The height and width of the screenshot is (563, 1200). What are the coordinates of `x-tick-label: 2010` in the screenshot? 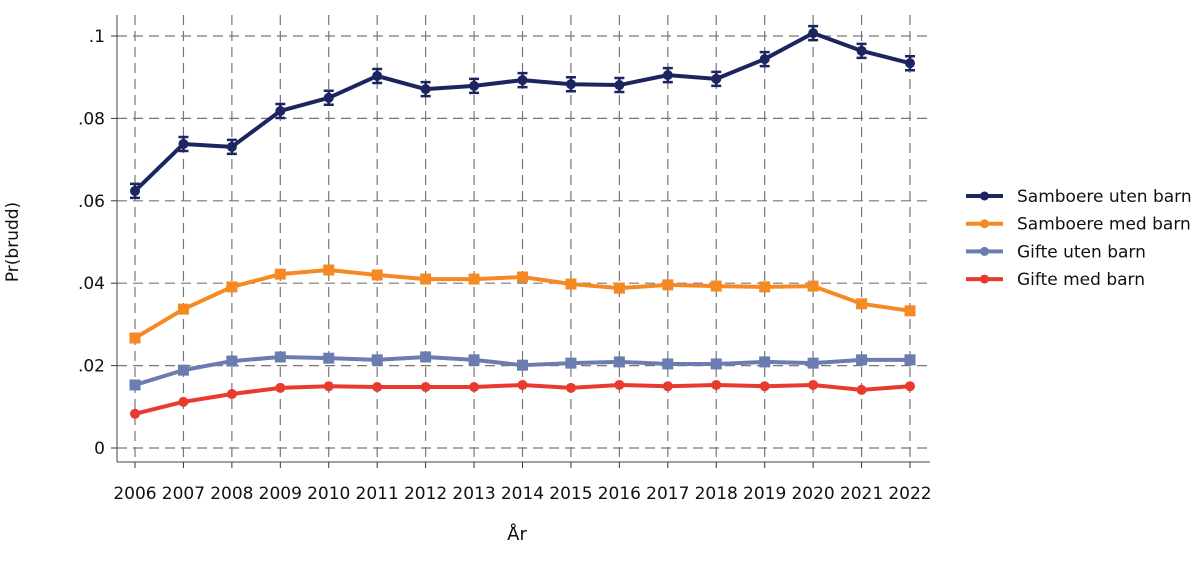 It's located at (328, 494).